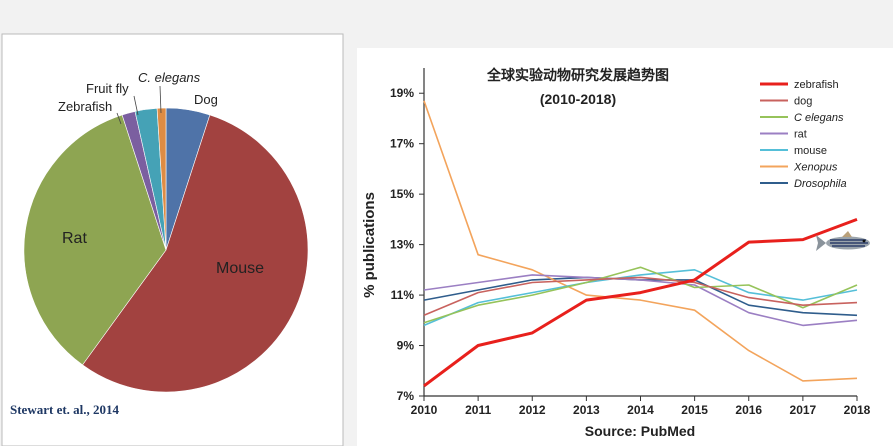 This screenshot has height=446, width=893. What do you see at coordinates (74, 238) in the screenshot?
I see `pie-label-rat: Rat` at bounding box center [74, 238].